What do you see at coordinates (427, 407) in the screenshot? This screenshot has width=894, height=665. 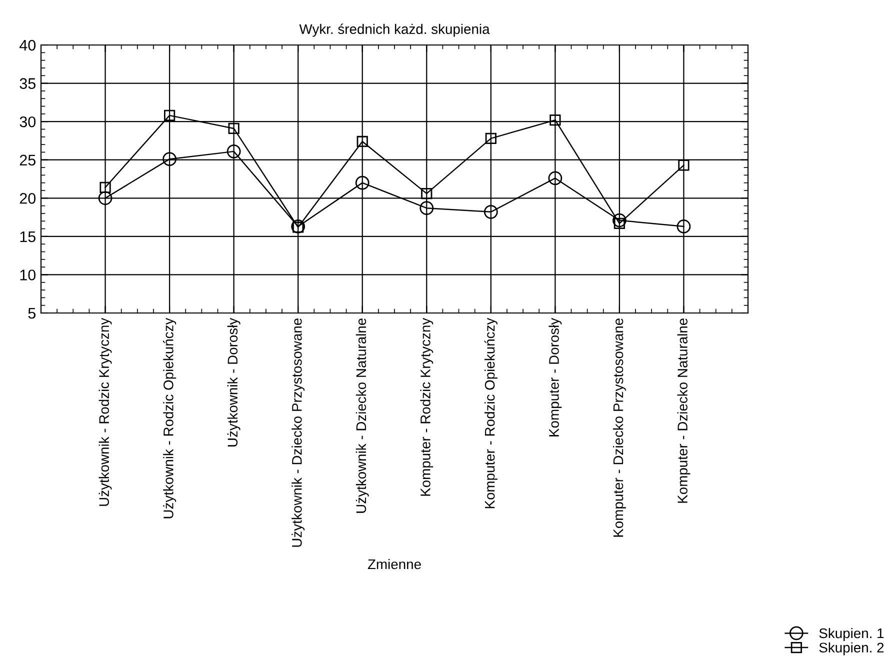 I see `x-tick-label: Komputer - Rodzic Krytyczny` at bounding box center [427, 407].